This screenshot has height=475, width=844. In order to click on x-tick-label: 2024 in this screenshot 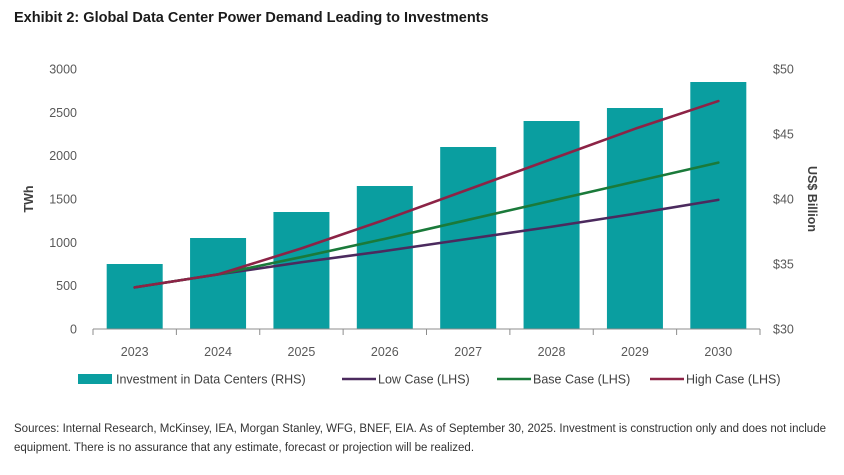, I will do `click(218, 352)`.